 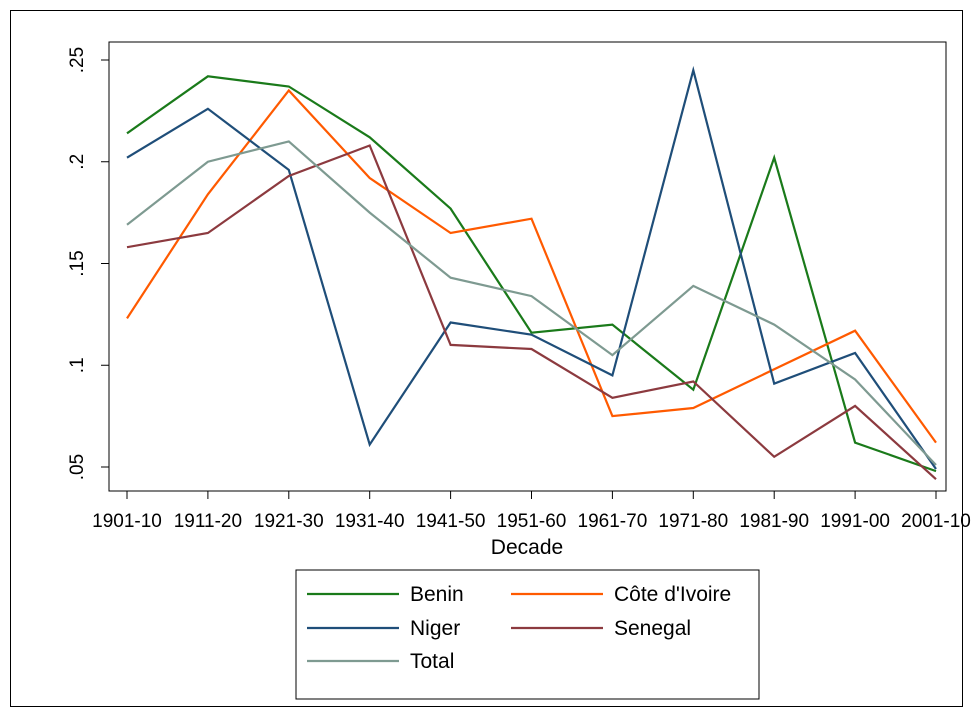 What do you see at coordinates (652, 628) in the screenshot?
I see `legend-label: Senegal` at bounding box center [652, 628].